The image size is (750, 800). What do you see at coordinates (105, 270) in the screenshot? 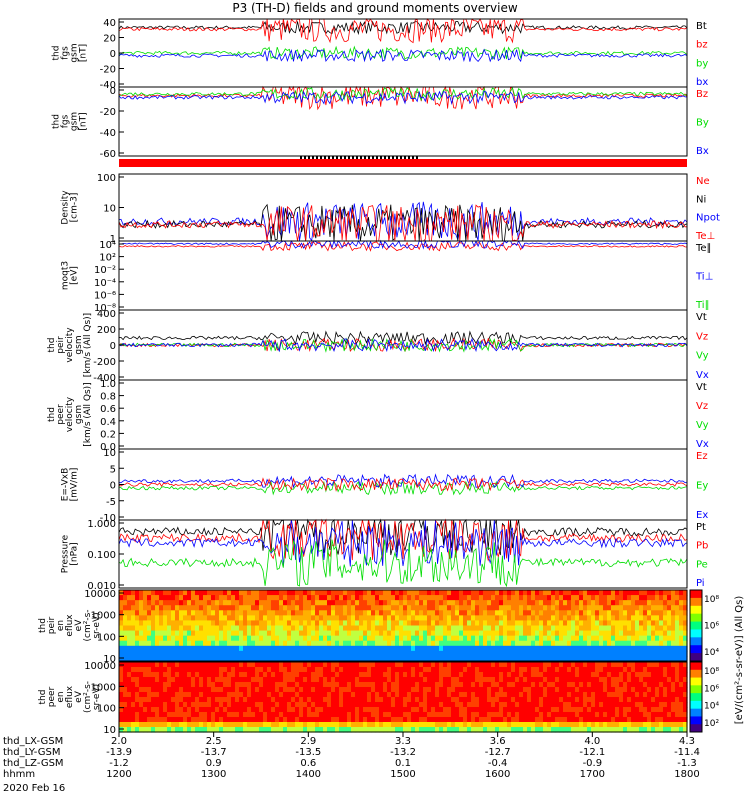
I see `y-tick-label: 10⁻²` at bounding box center [105, 270].